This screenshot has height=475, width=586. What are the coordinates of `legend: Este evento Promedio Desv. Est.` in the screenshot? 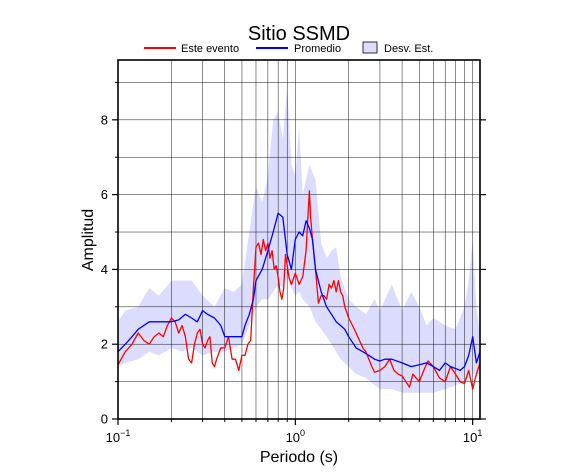 It's located at (288, 48).